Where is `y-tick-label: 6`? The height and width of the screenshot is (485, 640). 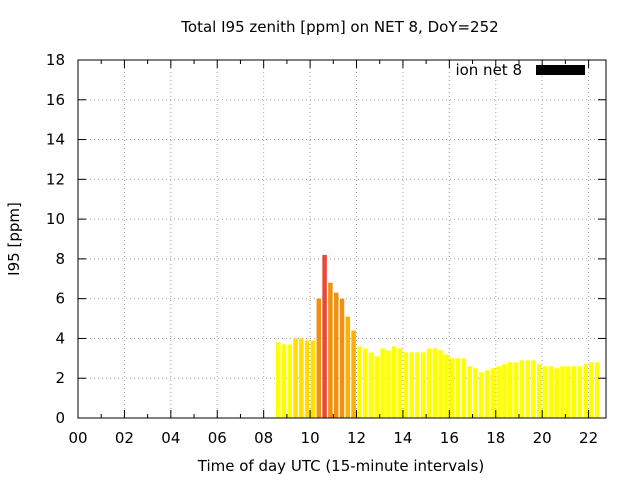
y-tick-label: 6 is located at coordinates (60, 299).